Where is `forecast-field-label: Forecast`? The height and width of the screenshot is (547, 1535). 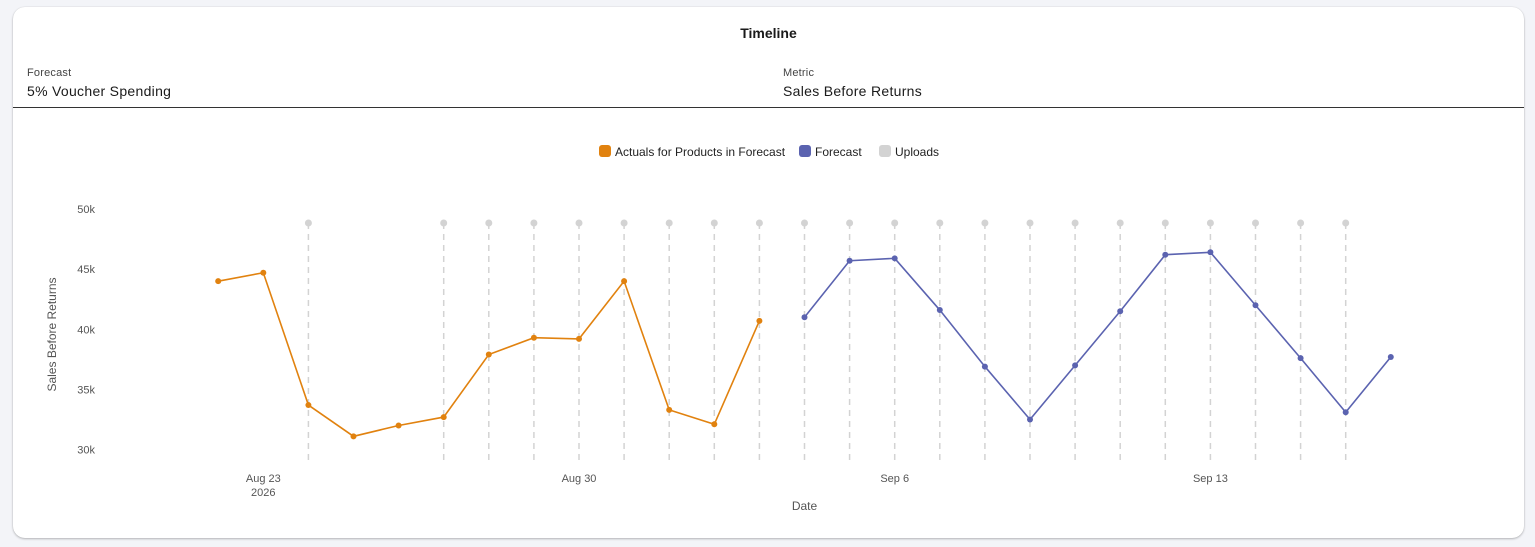
forecast-field-label: Forecast is located at coordinates (49, 73).